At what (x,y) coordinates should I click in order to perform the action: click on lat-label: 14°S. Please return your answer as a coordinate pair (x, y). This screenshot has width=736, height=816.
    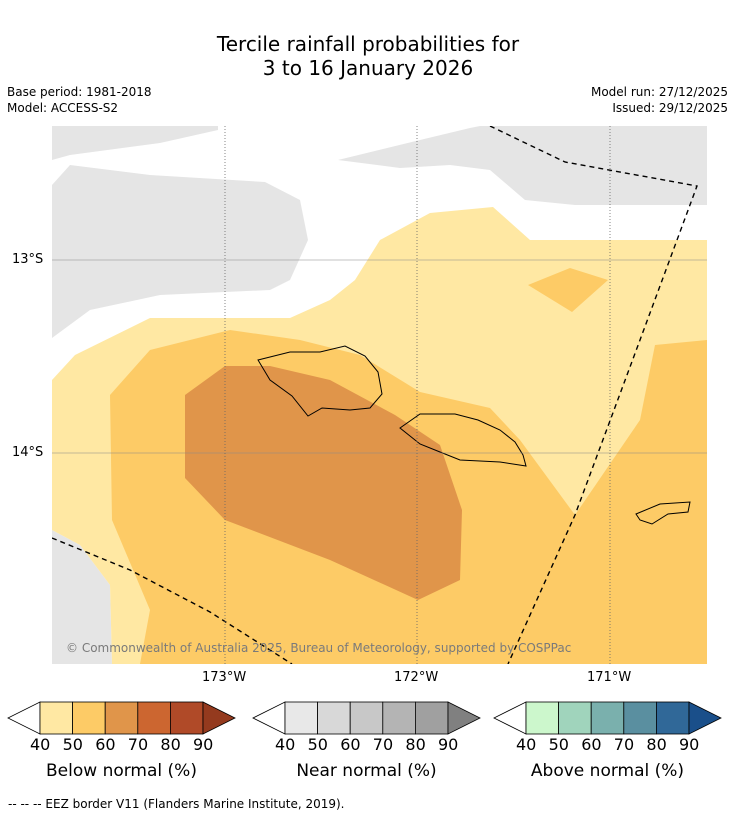
    Looking at the image, I should click on (28, 452).